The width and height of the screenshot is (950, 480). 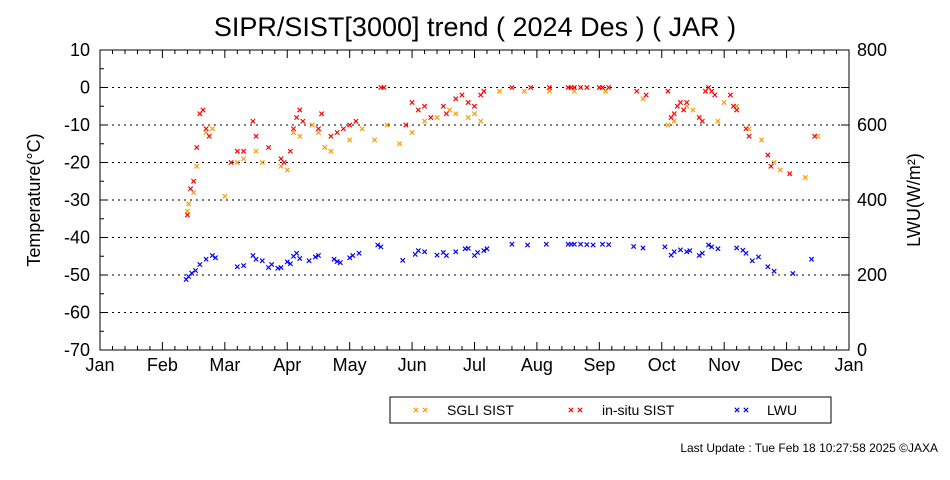 I want to click on y2-tick-label: 600, so click(x=872, y=125).